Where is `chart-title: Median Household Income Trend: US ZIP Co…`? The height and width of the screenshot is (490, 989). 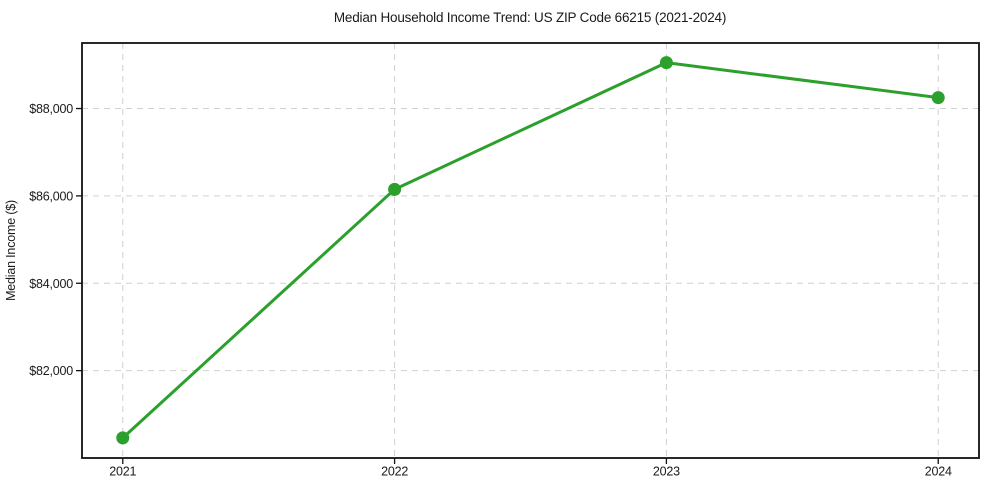
chart-title: Median Household Income Trend: US ZIP Co… is located at coordinates (530, 17).